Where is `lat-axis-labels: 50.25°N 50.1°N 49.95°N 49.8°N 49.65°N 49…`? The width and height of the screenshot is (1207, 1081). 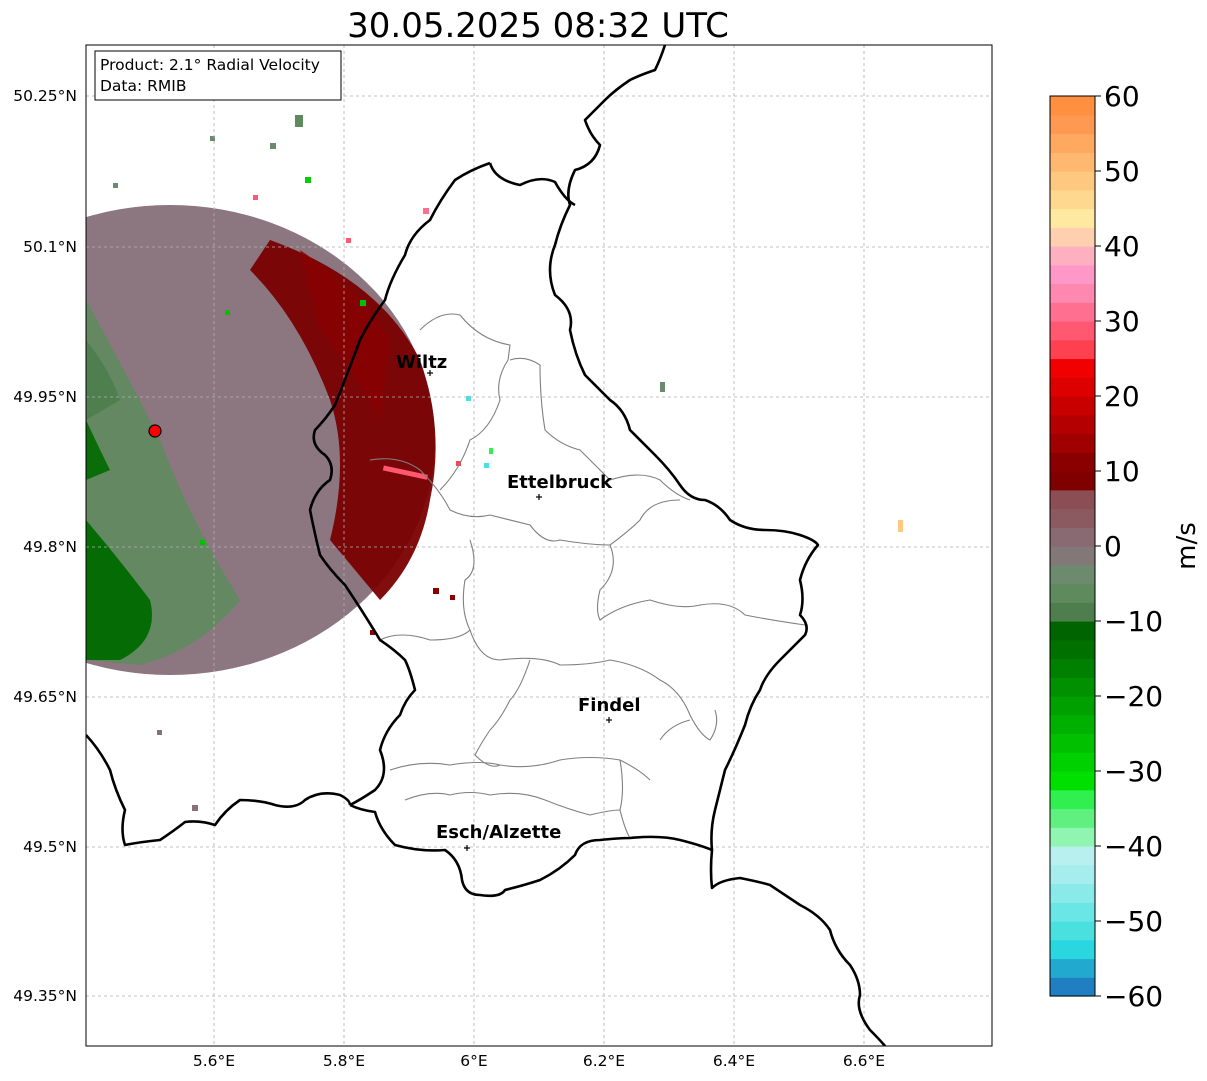
lat-axis-labels: 50.25°N 50.1°N 49.95°N 49.8°N 49.65°N 49… is located at coordinates (45, 546).